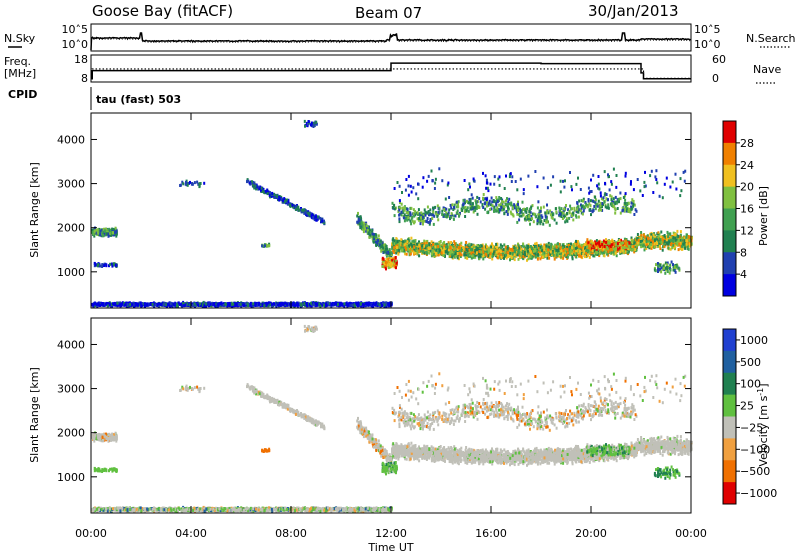  Describe the element at coordinates (84, 78) in the screenshot. I see `freq-left-tick: 8` at that location.